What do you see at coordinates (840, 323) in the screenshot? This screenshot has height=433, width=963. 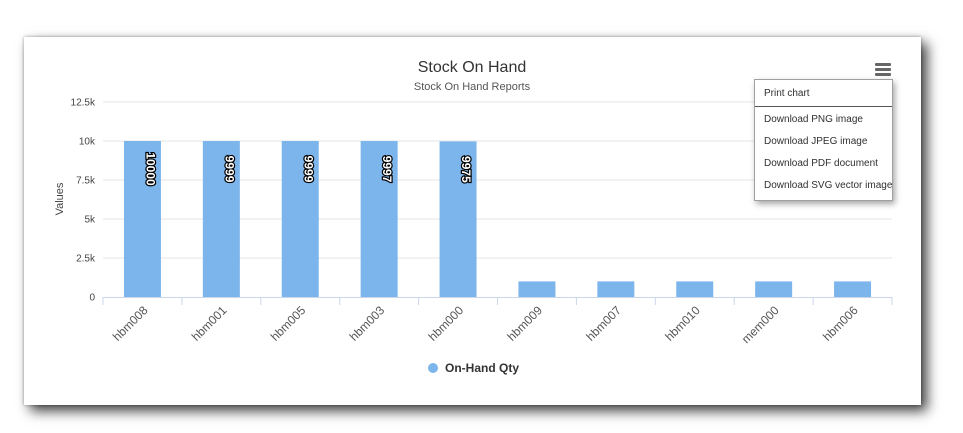 I see `x-tick-label: hbm006` at bounding box center [840, 323].